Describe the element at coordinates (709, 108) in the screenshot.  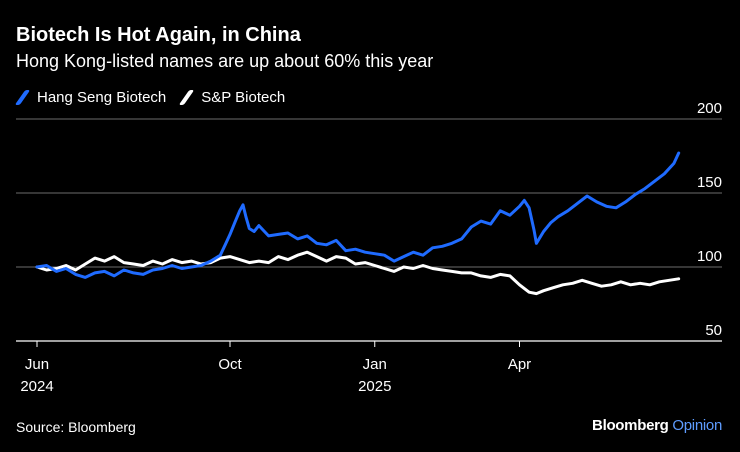
I see `y-tick-label-200: 200` at that location.